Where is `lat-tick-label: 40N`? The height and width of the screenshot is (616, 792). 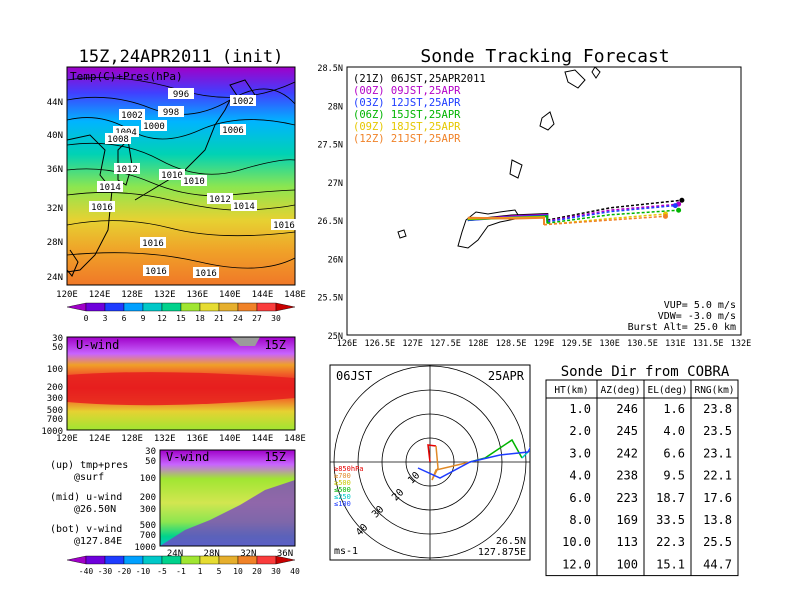 lat-tick-label: 40N is located at coordinates (55, 136).